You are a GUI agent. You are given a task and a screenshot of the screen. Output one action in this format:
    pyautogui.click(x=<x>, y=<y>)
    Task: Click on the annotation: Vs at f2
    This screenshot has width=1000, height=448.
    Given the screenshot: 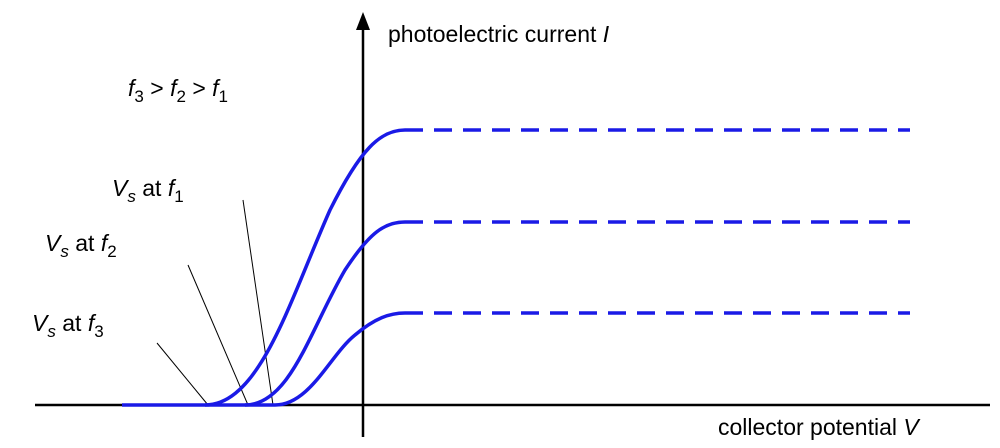 What is the action you would take?
    pyautogui.click(x=81, y=245)
    